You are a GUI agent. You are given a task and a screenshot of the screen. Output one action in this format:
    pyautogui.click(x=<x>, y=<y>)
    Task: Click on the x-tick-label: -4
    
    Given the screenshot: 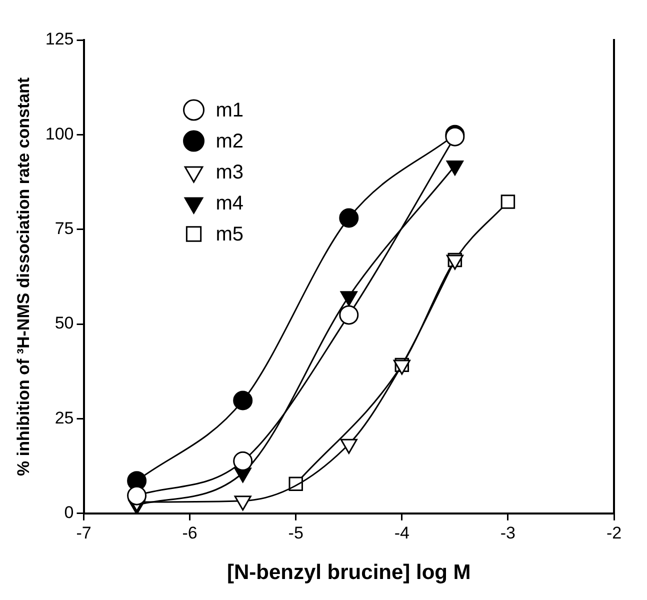 What is the action you would take?
    pyautogui.click(x=402, y=532)
    